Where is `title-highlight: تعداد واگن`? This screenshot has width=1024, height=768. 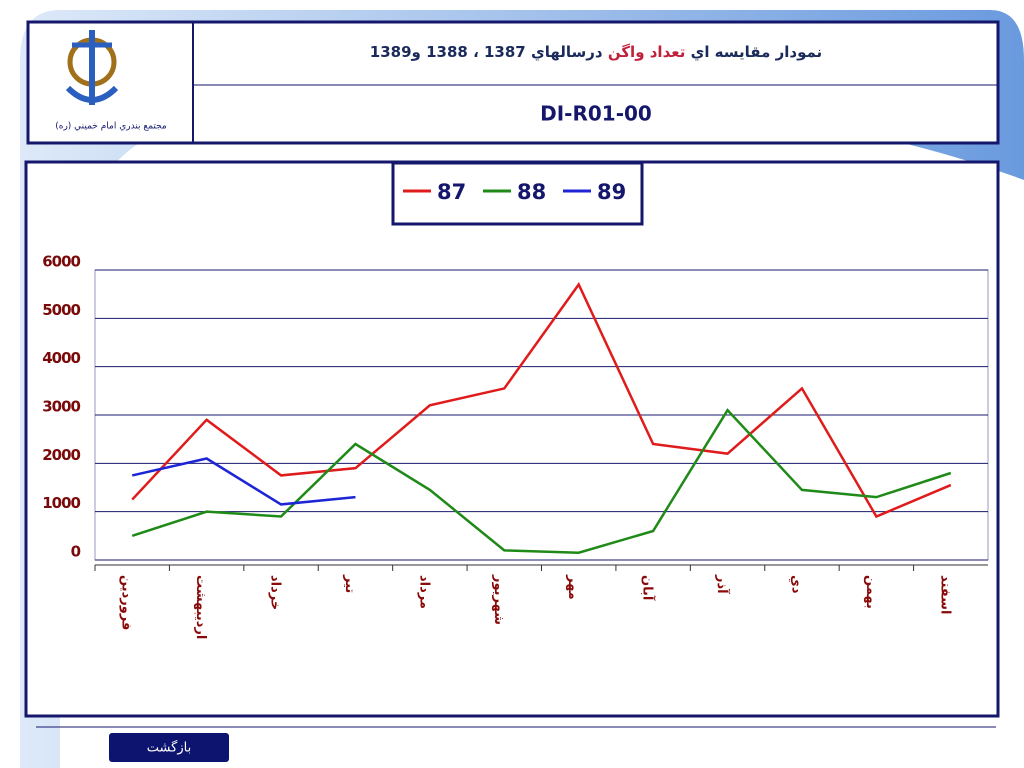
title-highlight: تعداد واگن is located at coordinates (647, 52).